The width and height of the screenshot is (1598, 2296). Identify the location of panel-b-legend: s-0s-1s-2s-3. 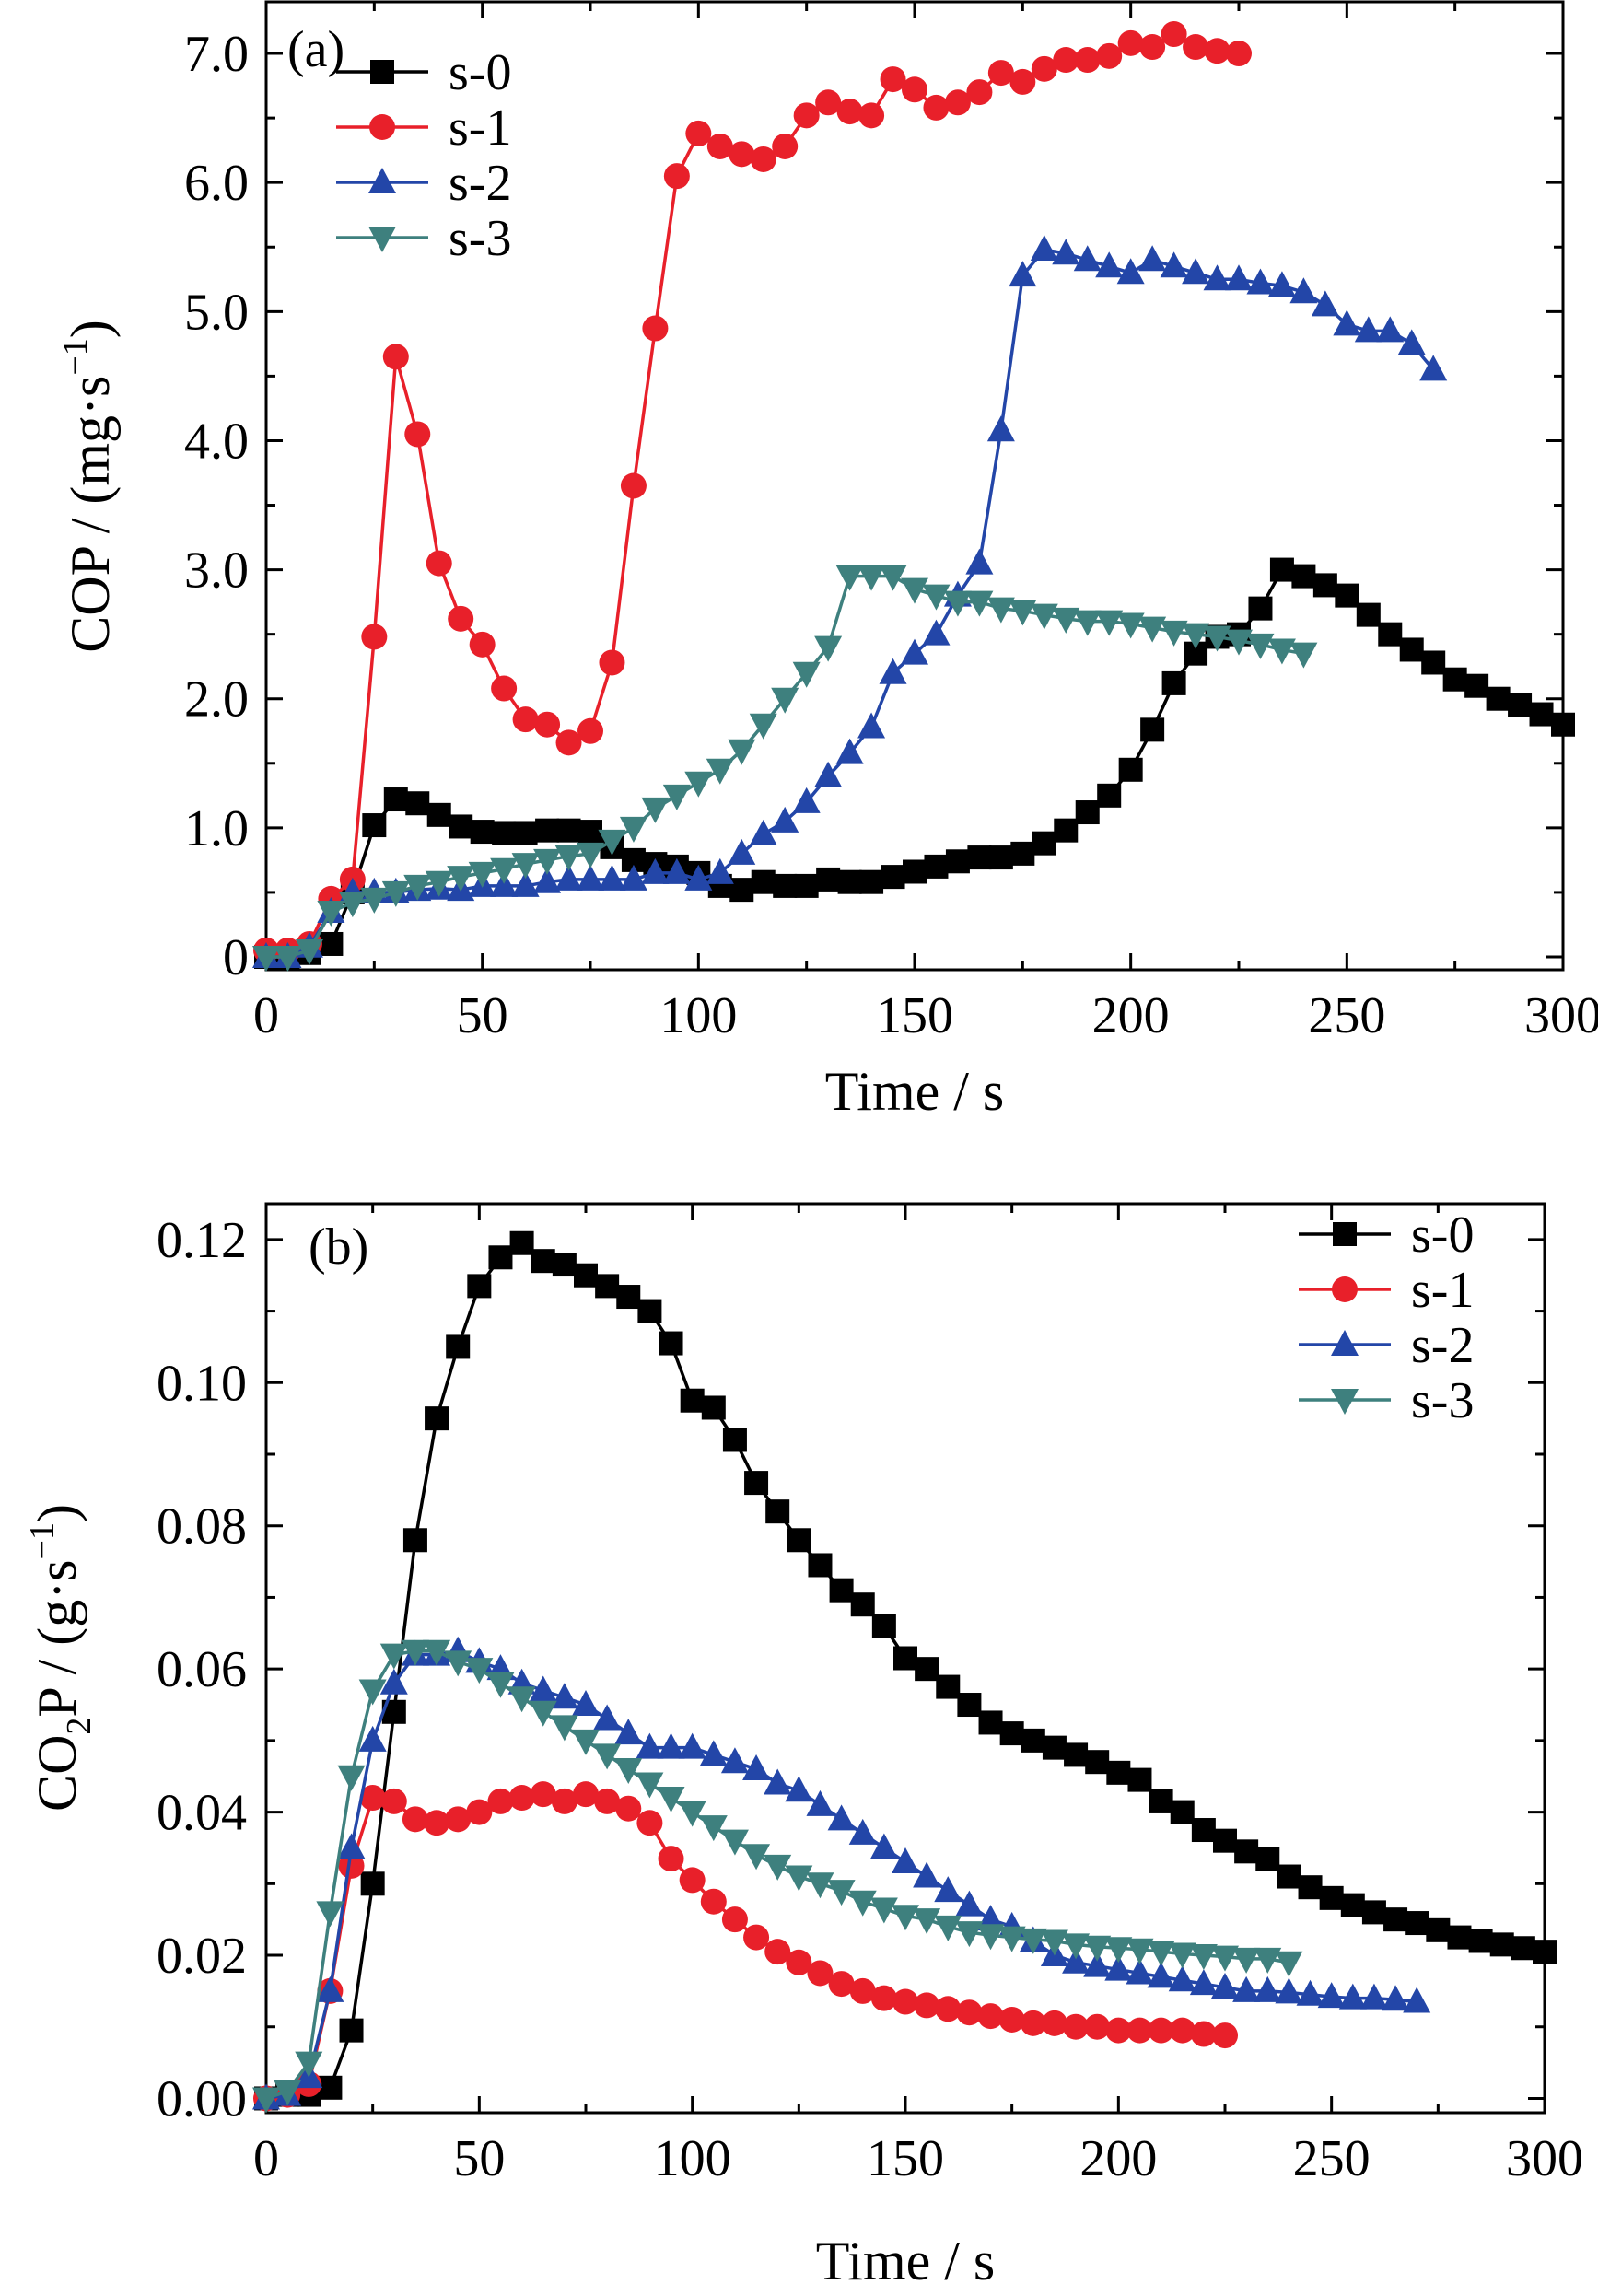
(1386, 1317).